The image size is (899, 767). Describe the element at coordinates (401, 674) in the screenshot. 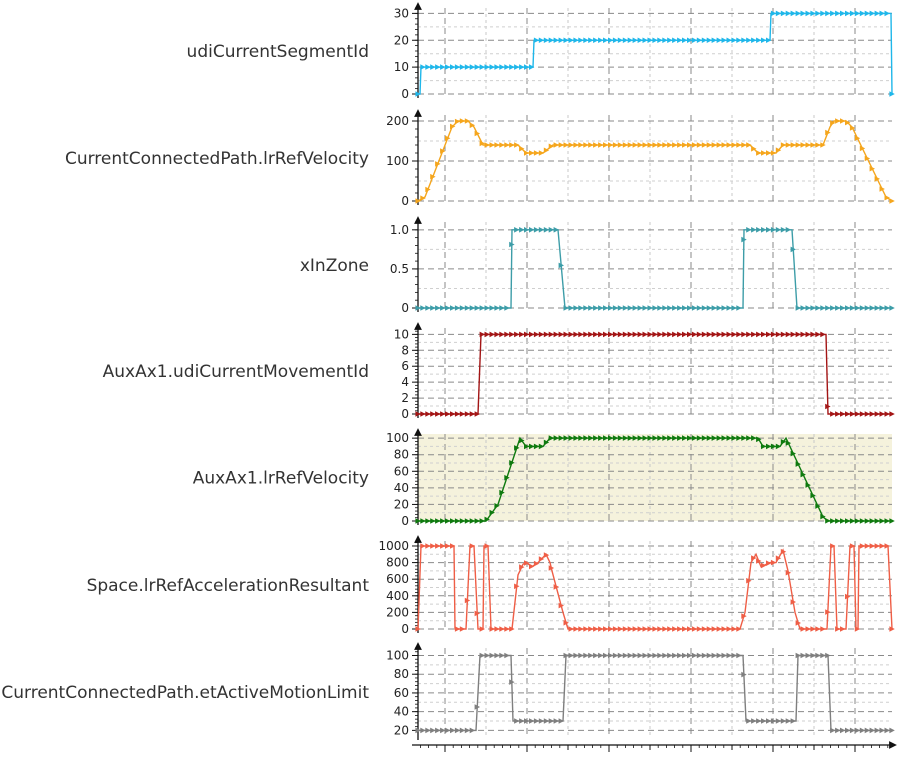

I see `y-tick-label: 80` at that location.